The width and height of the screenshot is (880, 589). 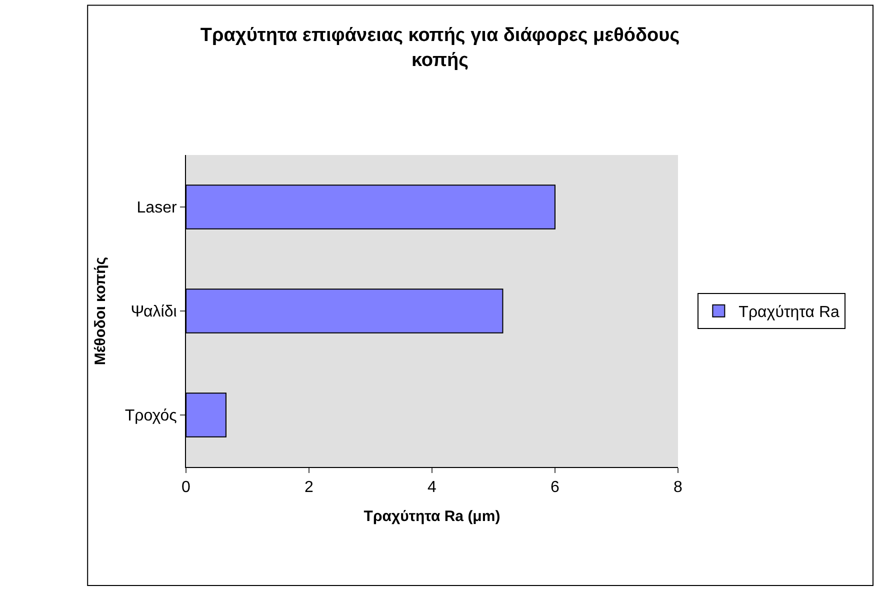 What do you see at coordinates (309, 487) in the screenshot?
I see `x-tick-label: 2` at bounding box center [309, 487].